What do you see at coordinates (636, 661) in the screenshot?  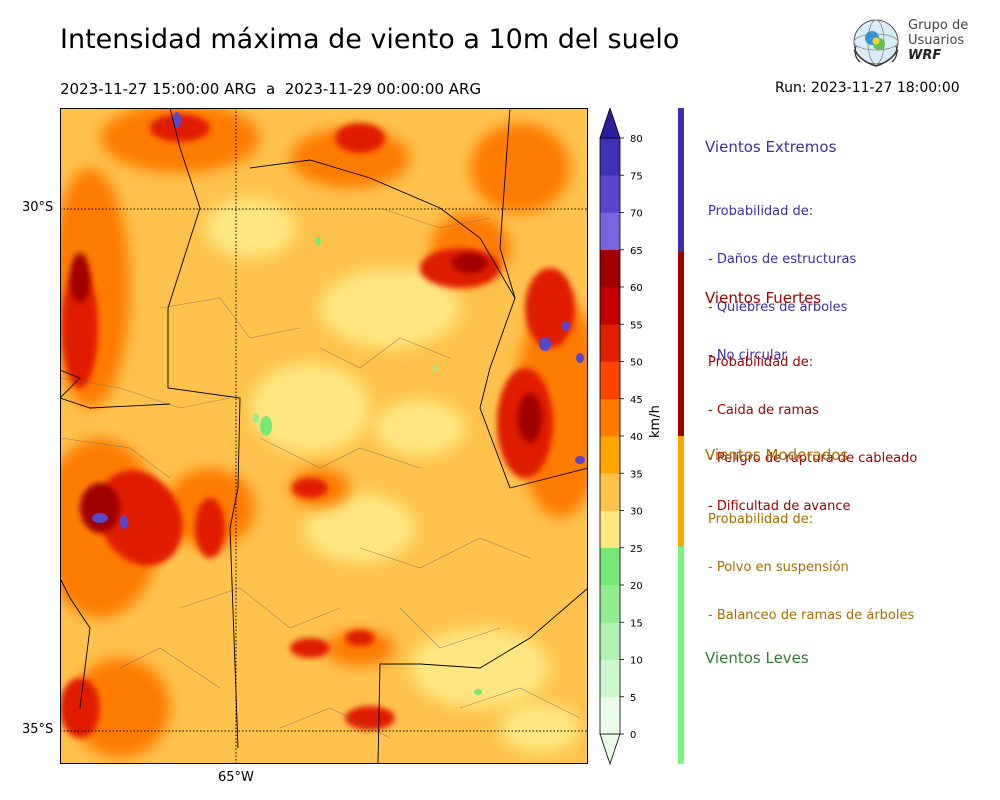 I see `colorbar-tick-label: 10` at bounding box center [636, 661].